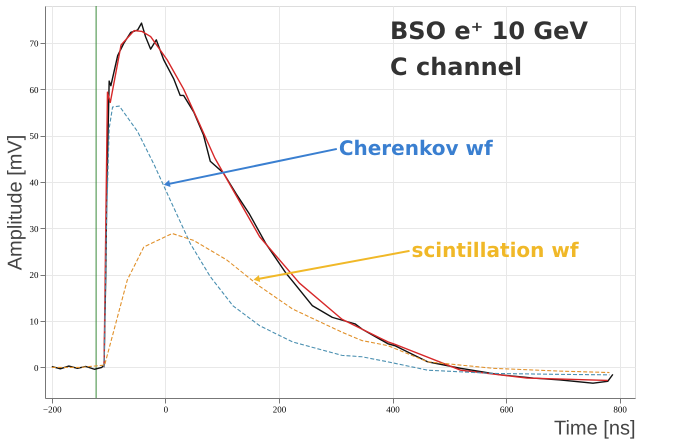 The width and height of the screenshot is (677, 448). Describe the element at coordinates (495, 250) in the screenshot. I see `annotation: scintillation wf` at that location.